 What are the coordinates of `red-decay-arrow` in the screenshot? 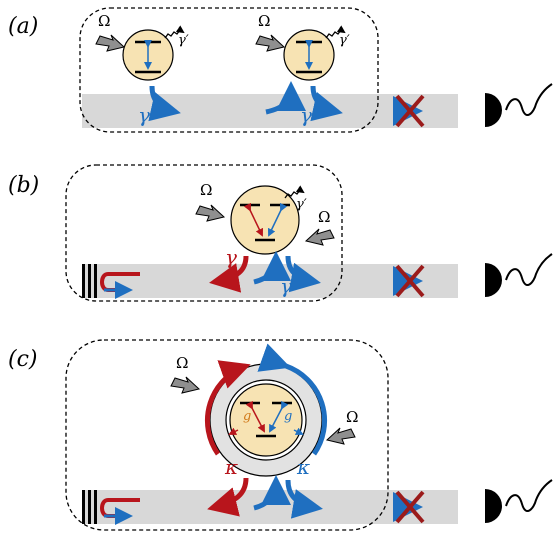 It's located at (229, 274).